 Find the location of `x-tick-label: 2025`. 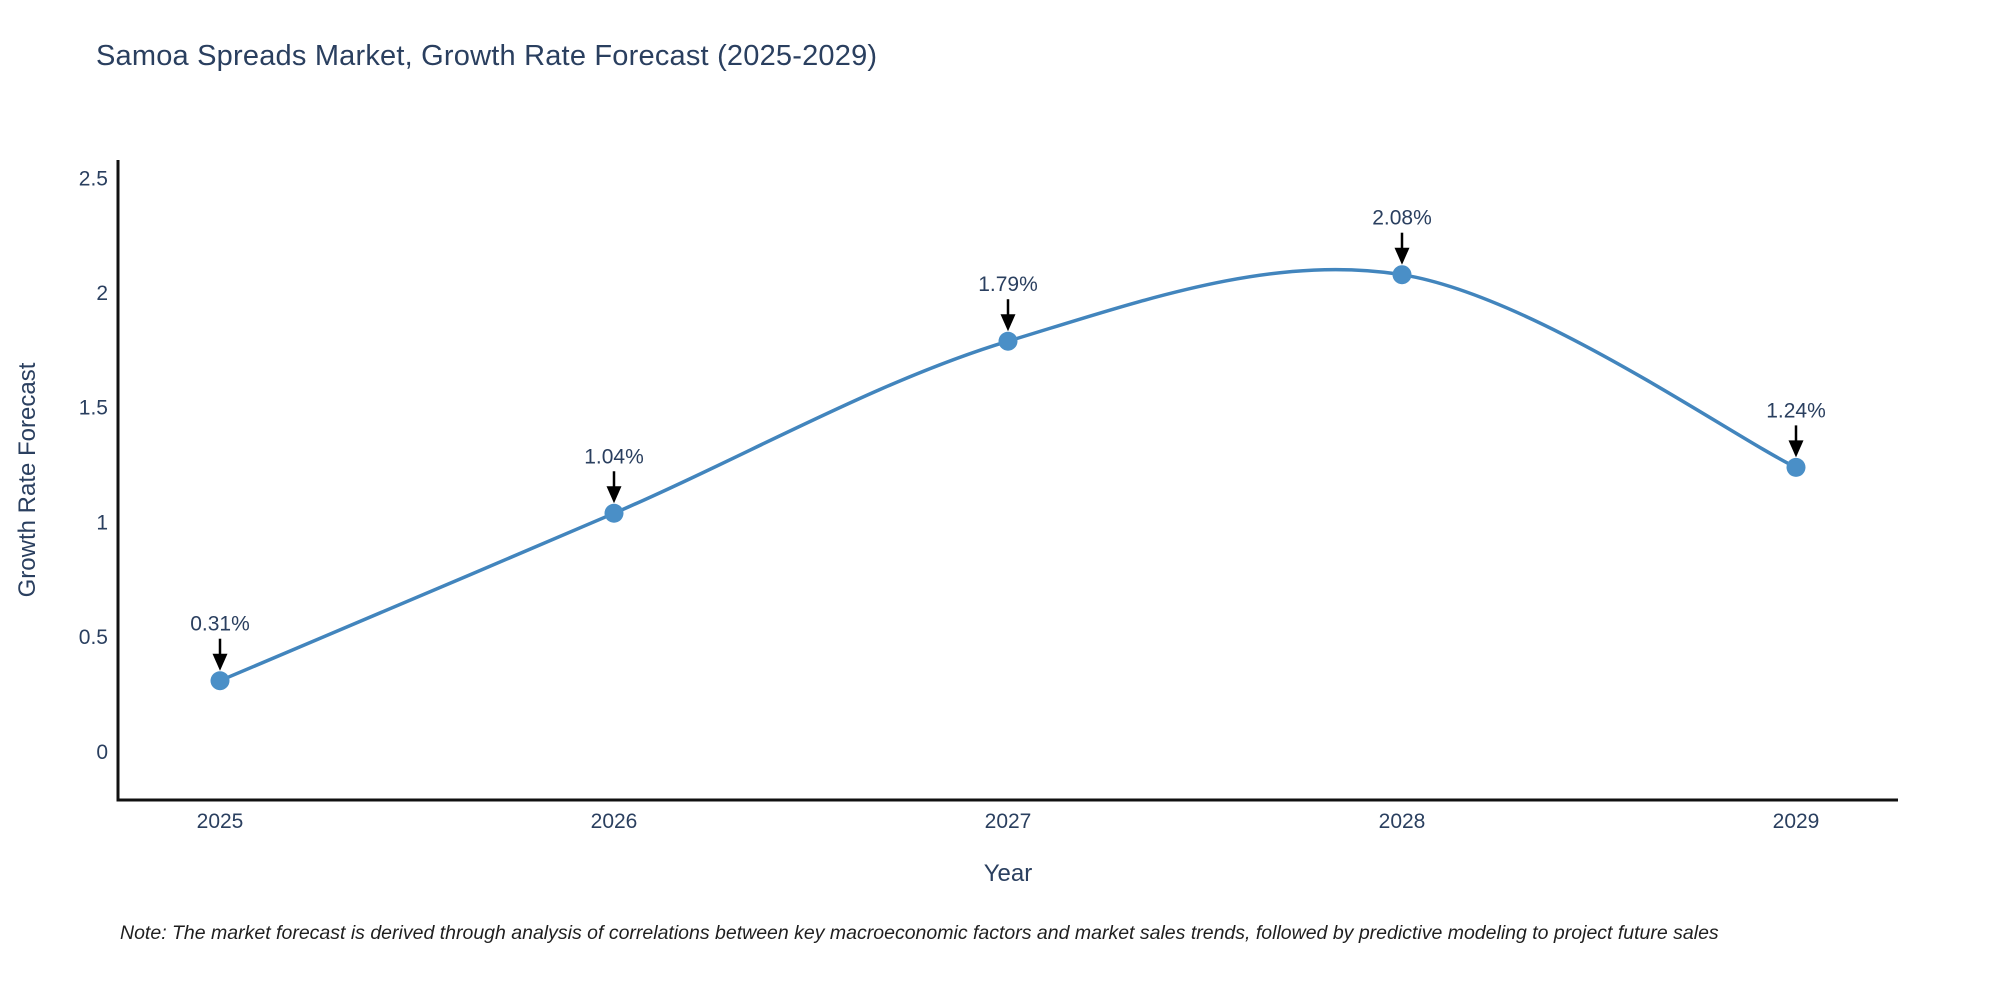

x-tick-label: 2025 is located at coordinates (220, 821).